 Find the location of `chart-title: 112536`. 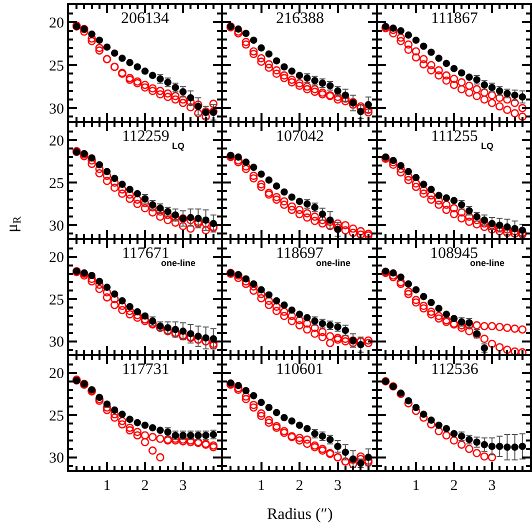

chart-title: 112536 is located at coordinates (454, 369).